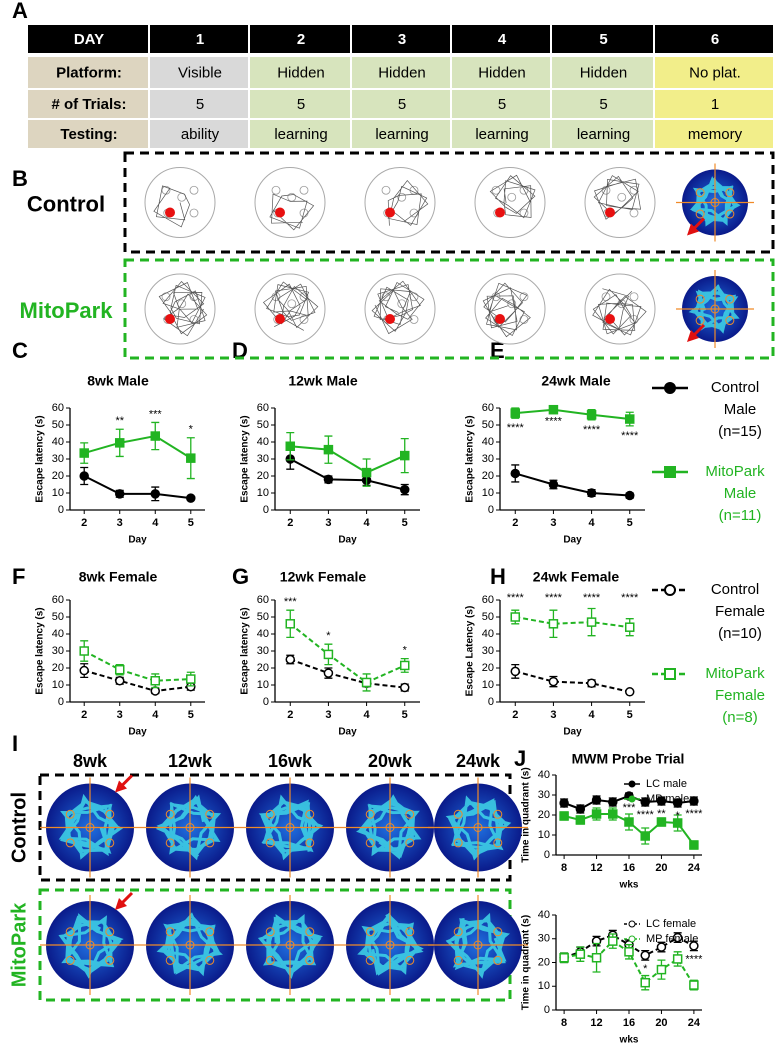  Describe the element at coordinates (323, 577) in the screenshot. I see `chart-title: 12wk Female` at that location.